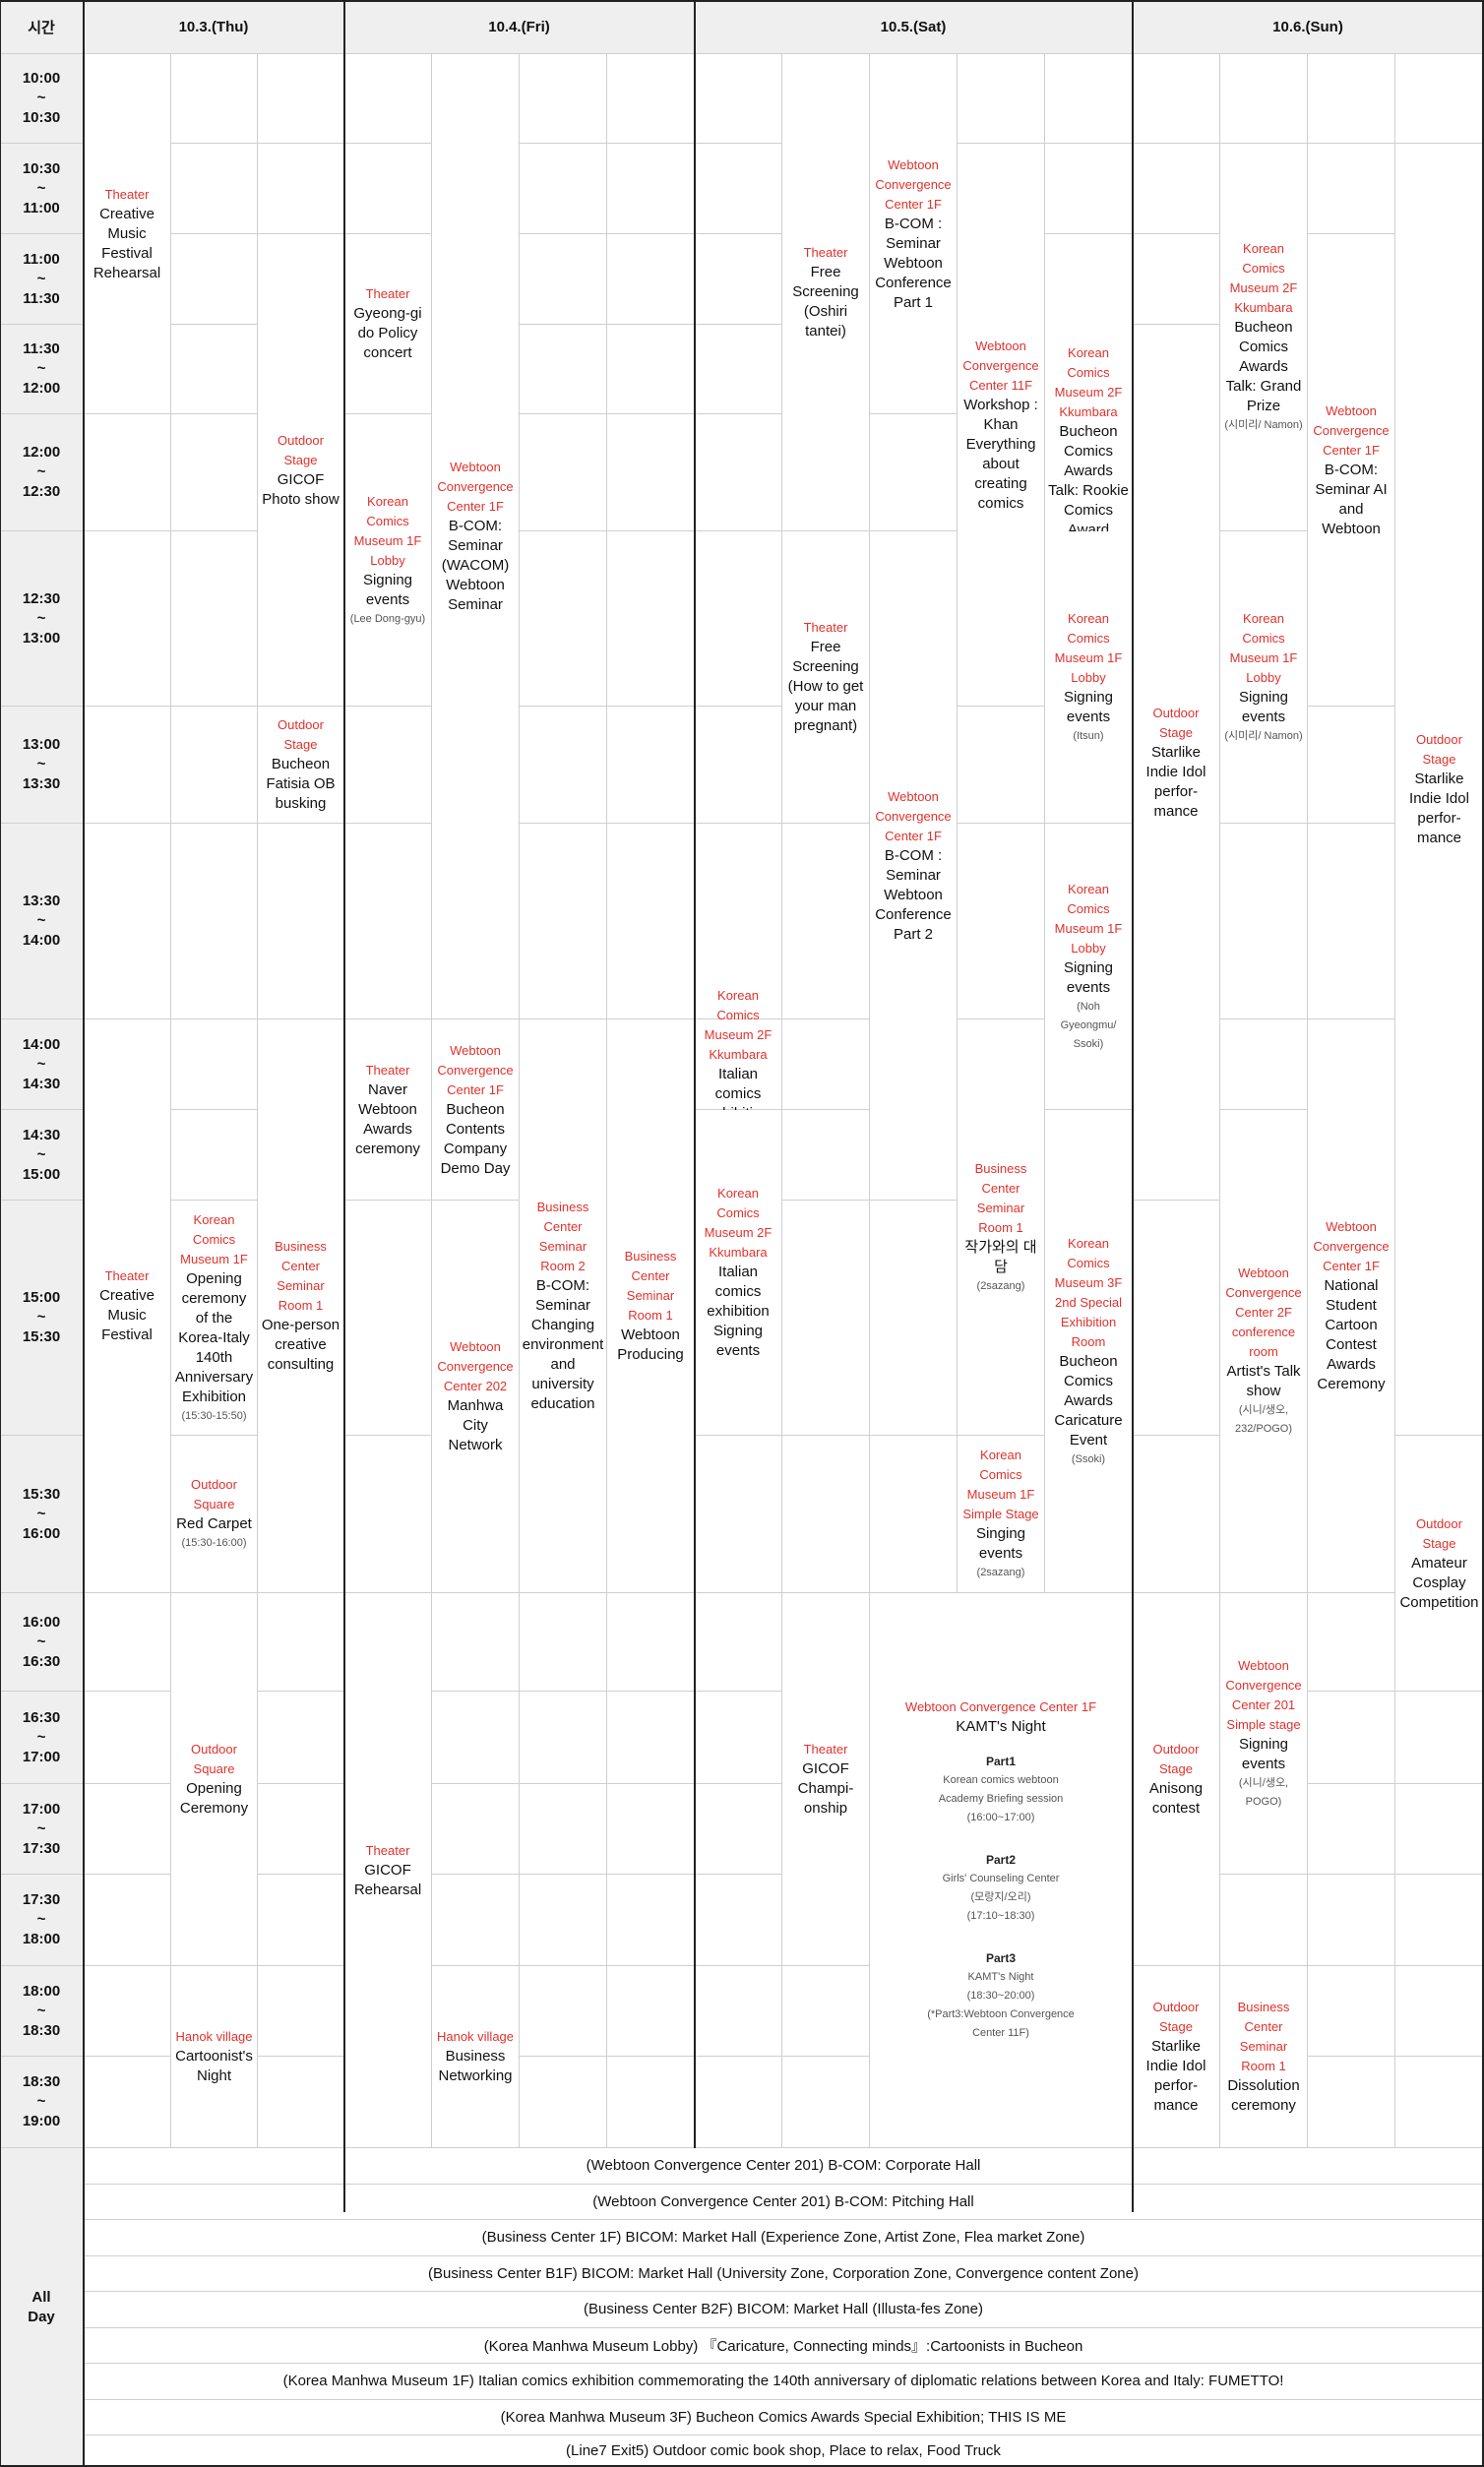  What do you see at coordinates (826, 1779) in the screenshot?
I see `schedule-event: Theater GICOF Champi-onship` at bounding box center [826, 1779].